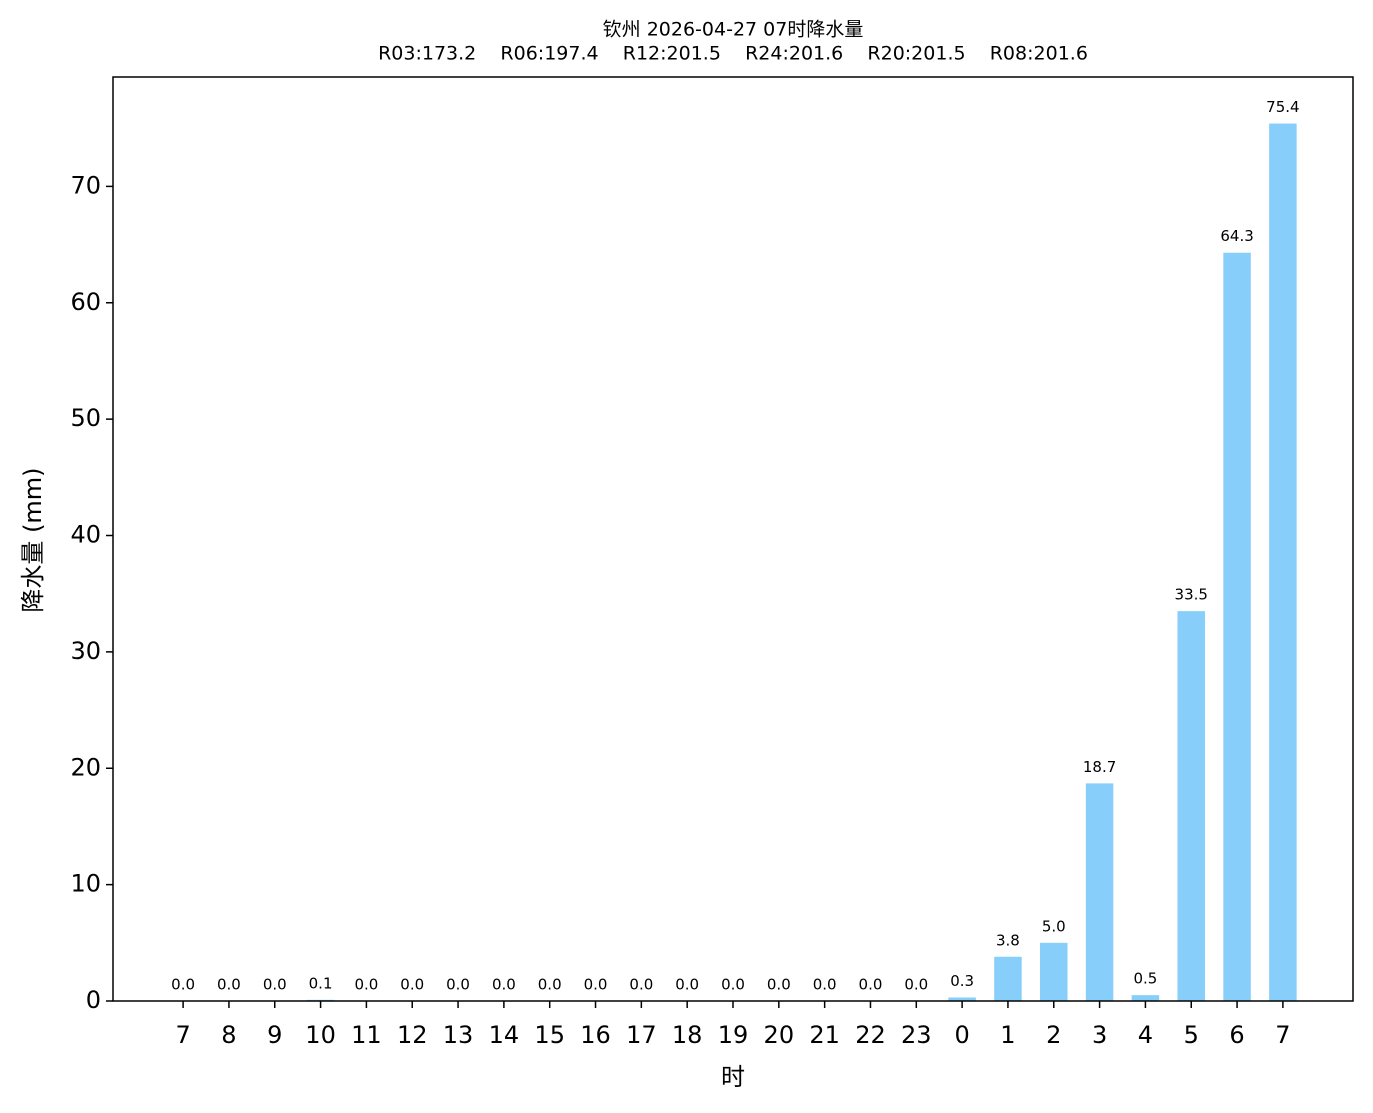 The width and height of the screenshot is (1373, 1113). What do you see at coordinates (1054, 926) in the screenshot?
I see `data-label: 5.0` at bounding box center [1054, 926].